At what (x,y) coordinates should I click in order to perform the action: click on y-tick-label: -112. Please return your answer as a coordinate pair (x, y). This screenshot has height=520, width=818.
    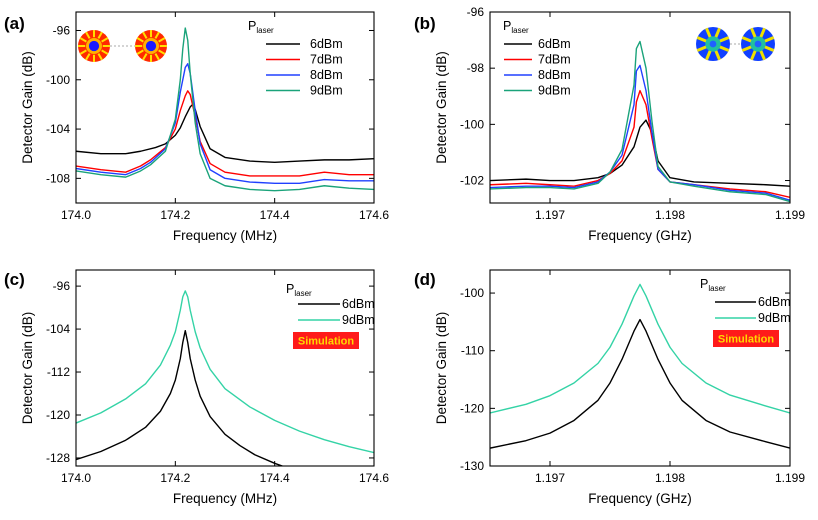
    Looking at the image, I should click on (58, 372).